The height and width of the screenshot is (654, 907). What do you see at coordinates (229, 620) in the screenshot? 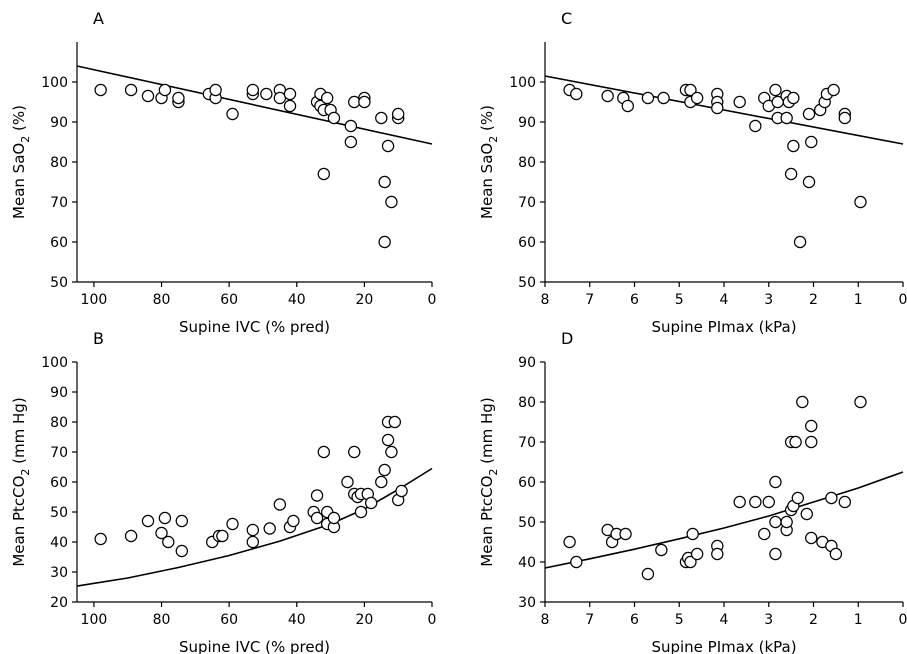
I see `x-tick-label: 60` at bounding box center [229, 620].